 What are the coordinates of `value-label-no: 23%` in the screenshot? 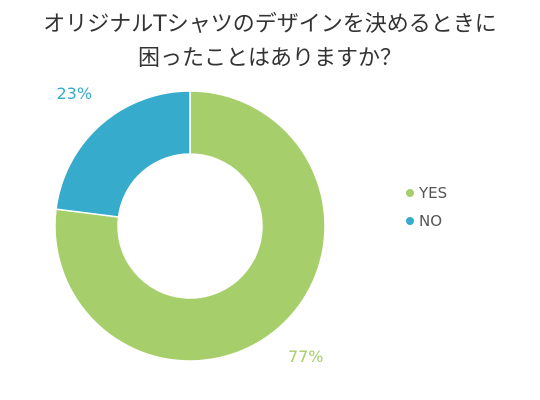 It's located at (74, 93).